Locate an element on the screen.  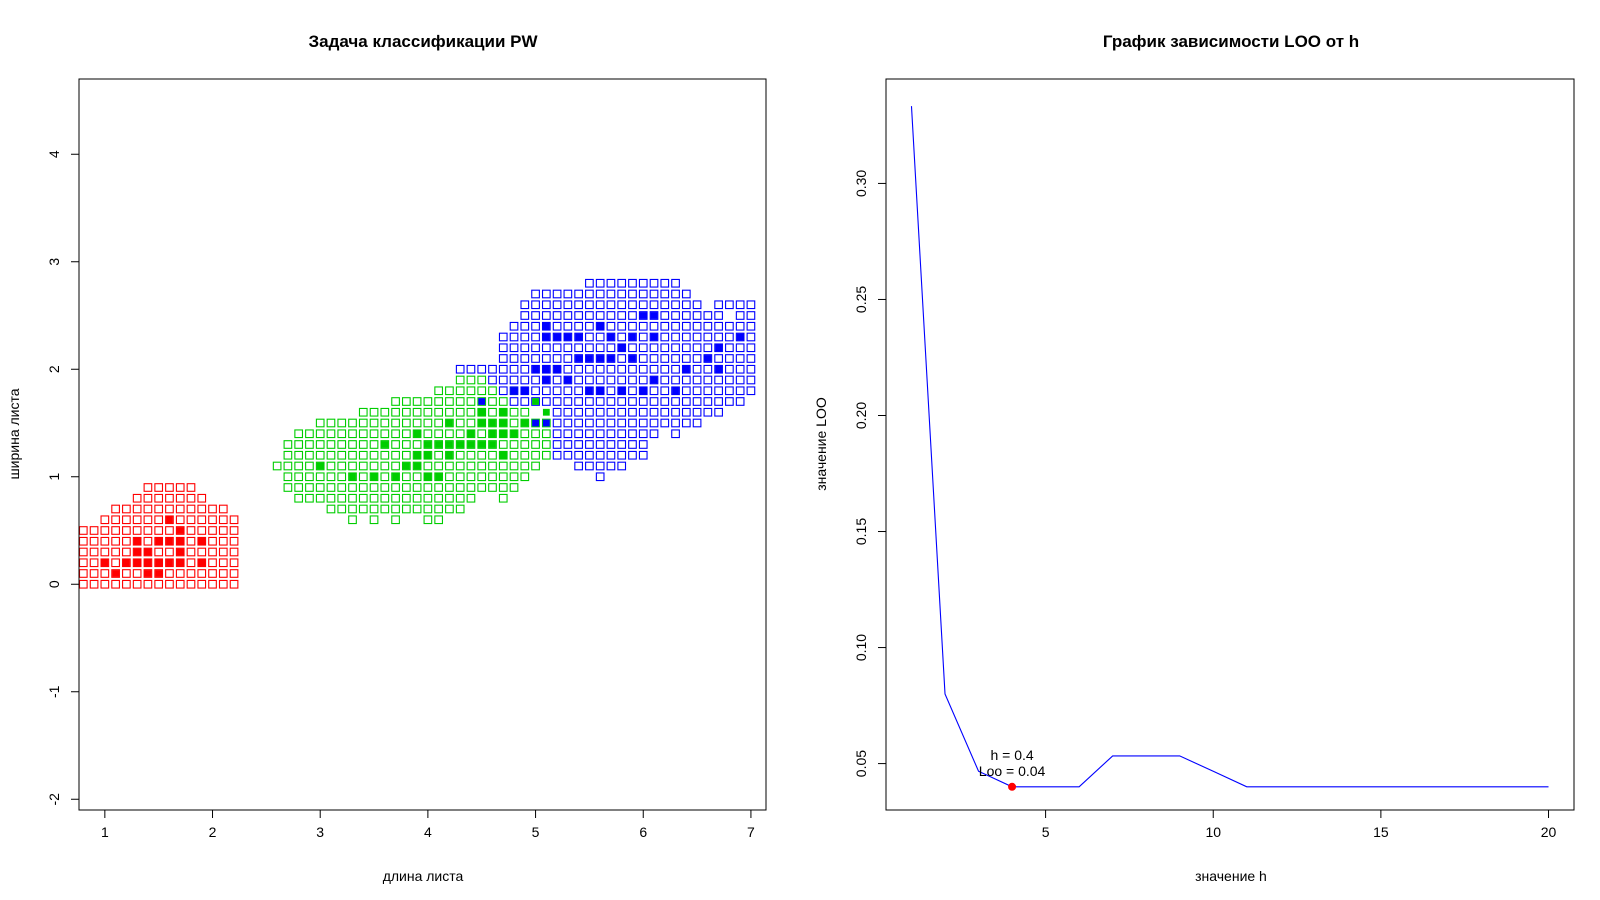
left-x-tick-label: 6 is located at coordinates (643, 832).